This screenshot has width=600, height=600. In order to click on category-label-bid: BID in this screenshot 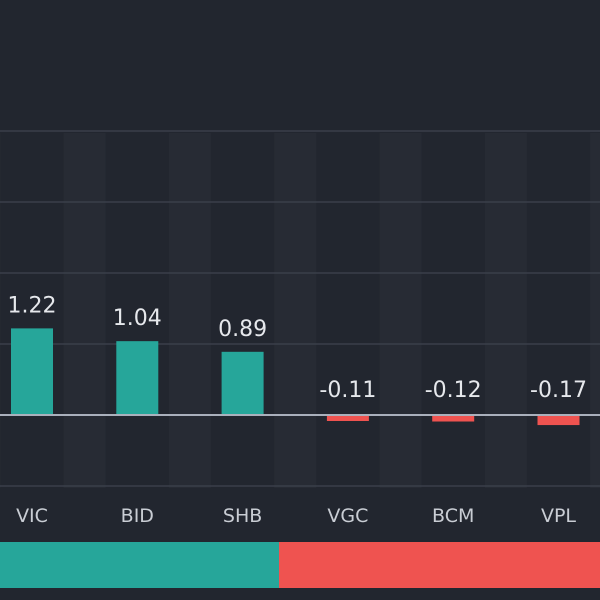, I will do `click(137, 516)`.